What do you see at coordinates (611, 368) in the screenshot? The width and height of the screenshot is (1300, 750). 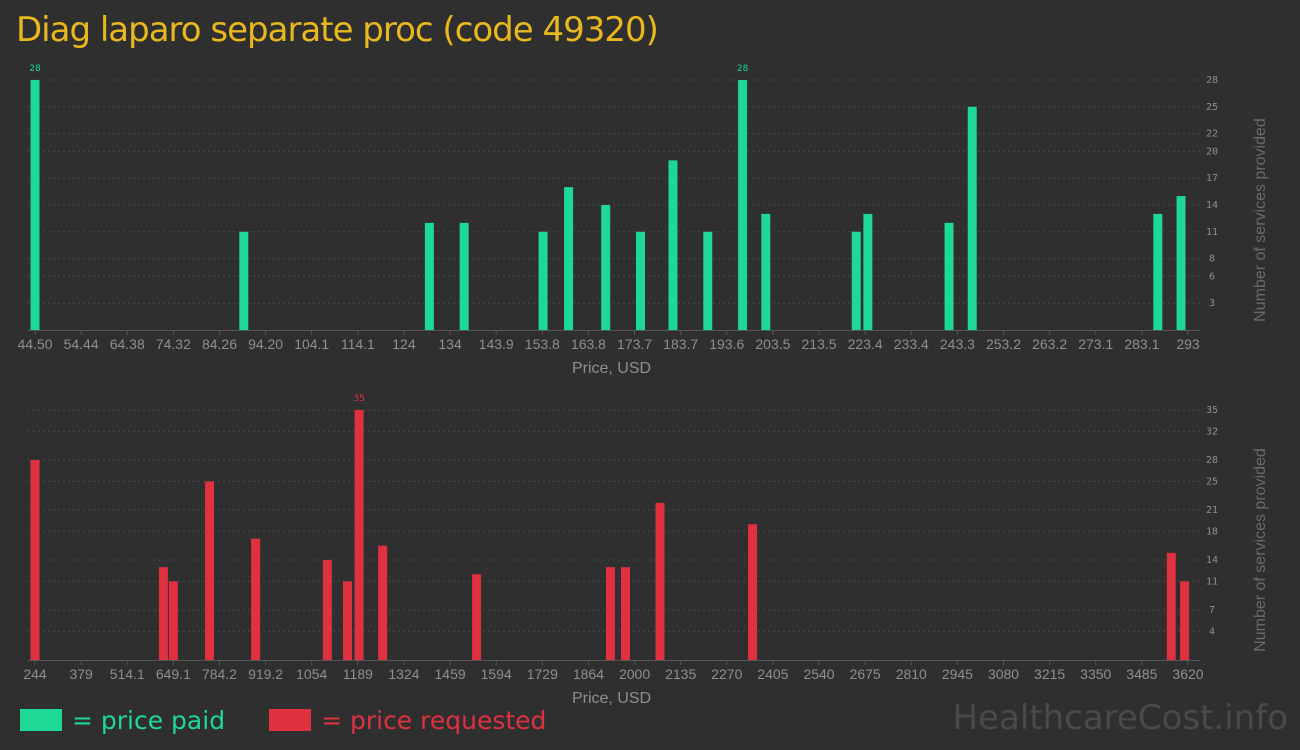 I see `x-axis-label: Price, USD` at bounding box center [611, 368].